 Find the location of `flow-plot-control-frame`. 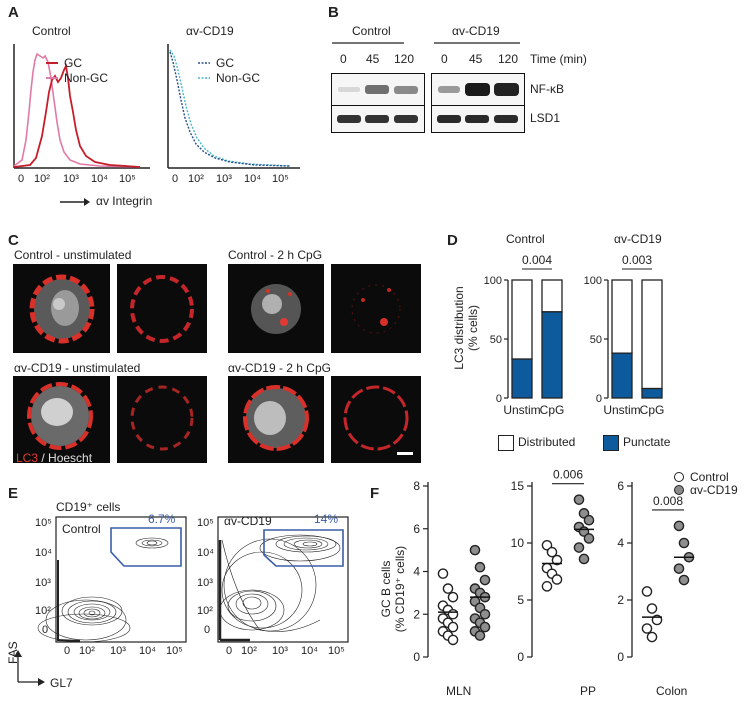

flow-plot-control-frame is located at coordinates (121, 579).